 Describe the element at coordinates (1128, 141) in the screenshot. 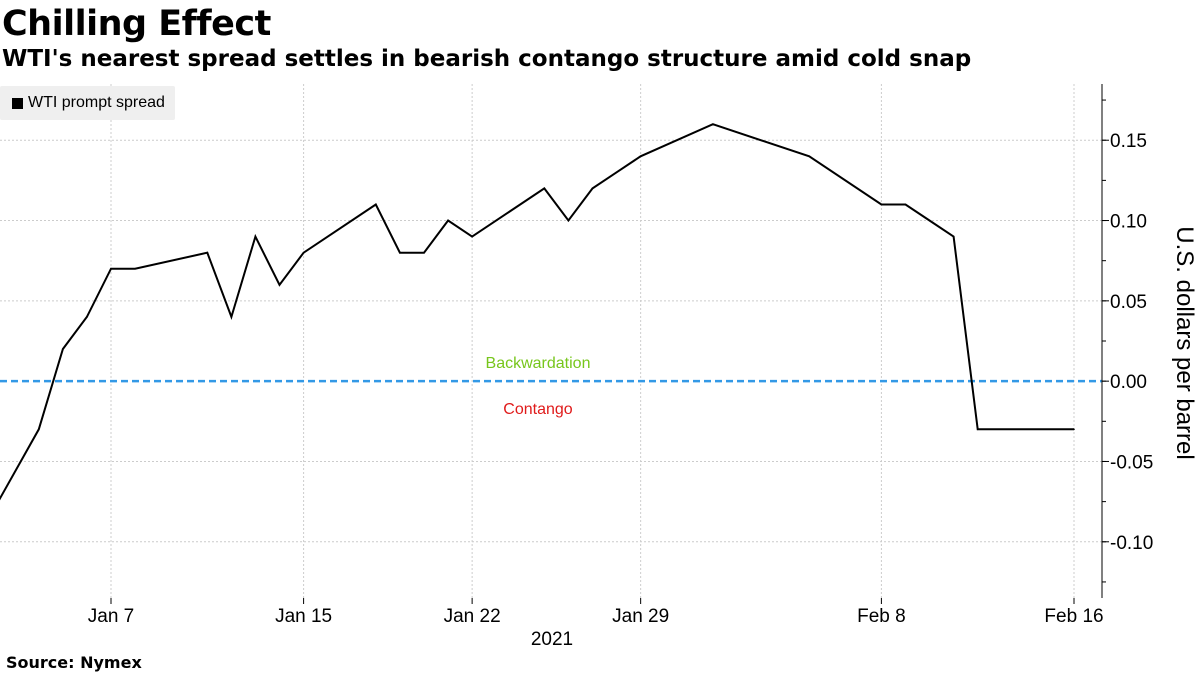

I see `y-tick-label: 0.15` at that location.